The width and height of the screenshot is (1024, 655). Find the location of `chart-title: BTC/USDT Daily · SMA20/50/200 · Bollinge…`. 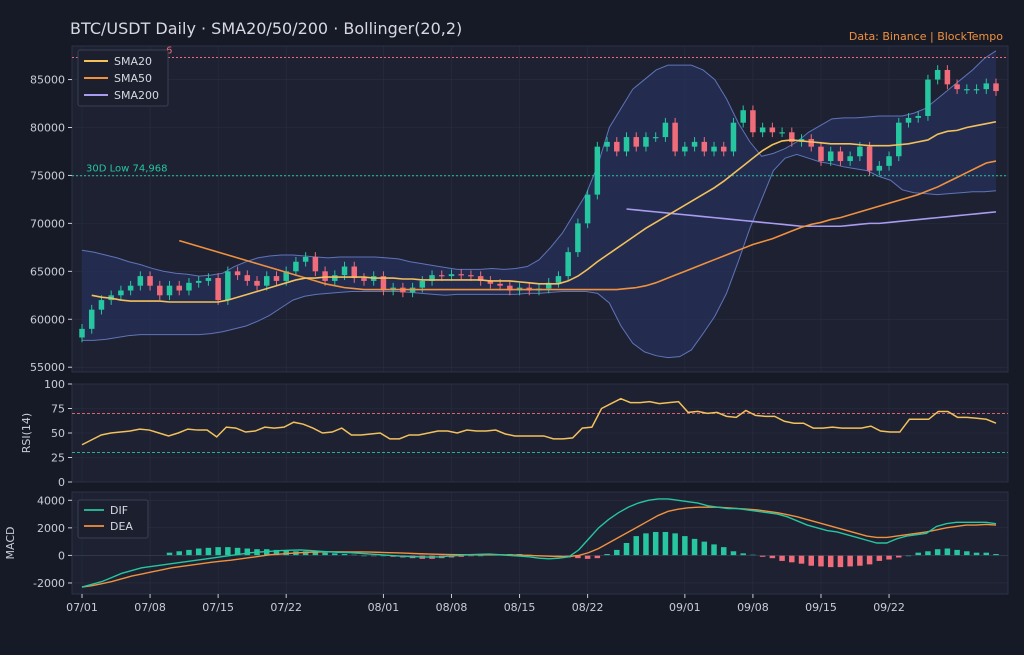

chart-title: BTC/USDT Daily · SMA20/50/200 · Bollinge… is located at coordinates (266, 28).